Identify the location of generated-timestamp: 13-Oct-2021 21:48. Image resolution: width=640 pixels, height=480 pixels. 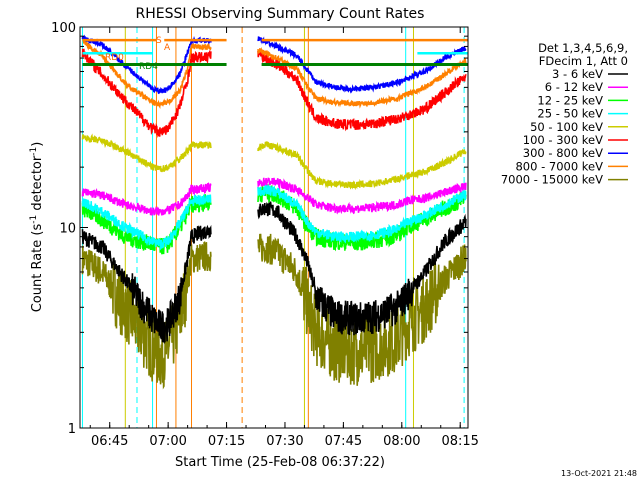
(599, 473).